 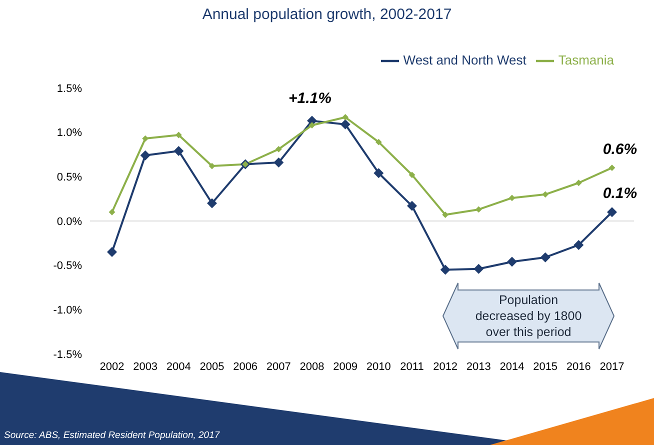 I want to click on x-tick-label: 2002, so click(x=112, y=366).